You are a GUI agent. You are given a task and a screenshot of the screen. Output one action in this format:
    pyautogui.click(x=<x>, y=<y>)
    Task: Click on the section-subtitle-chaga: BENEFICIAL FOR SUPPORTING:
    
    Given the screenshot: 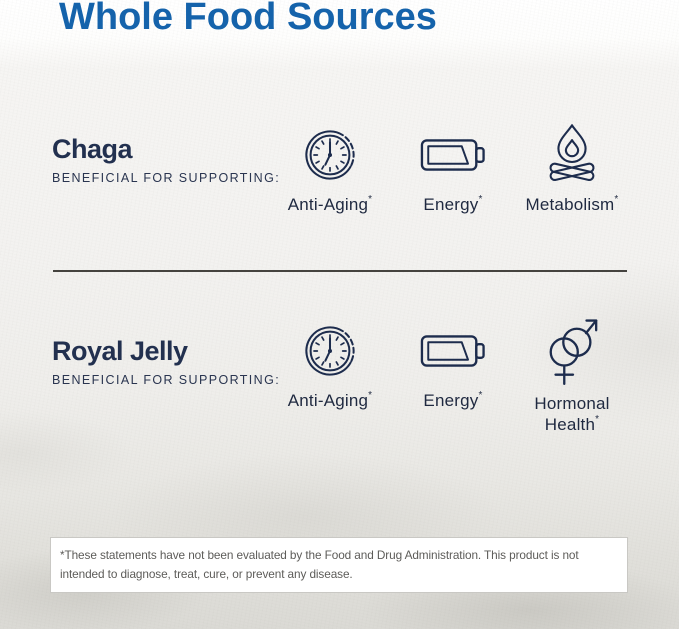 What is the action you would take?
    pyautogui.click(x=166, y=178)
    